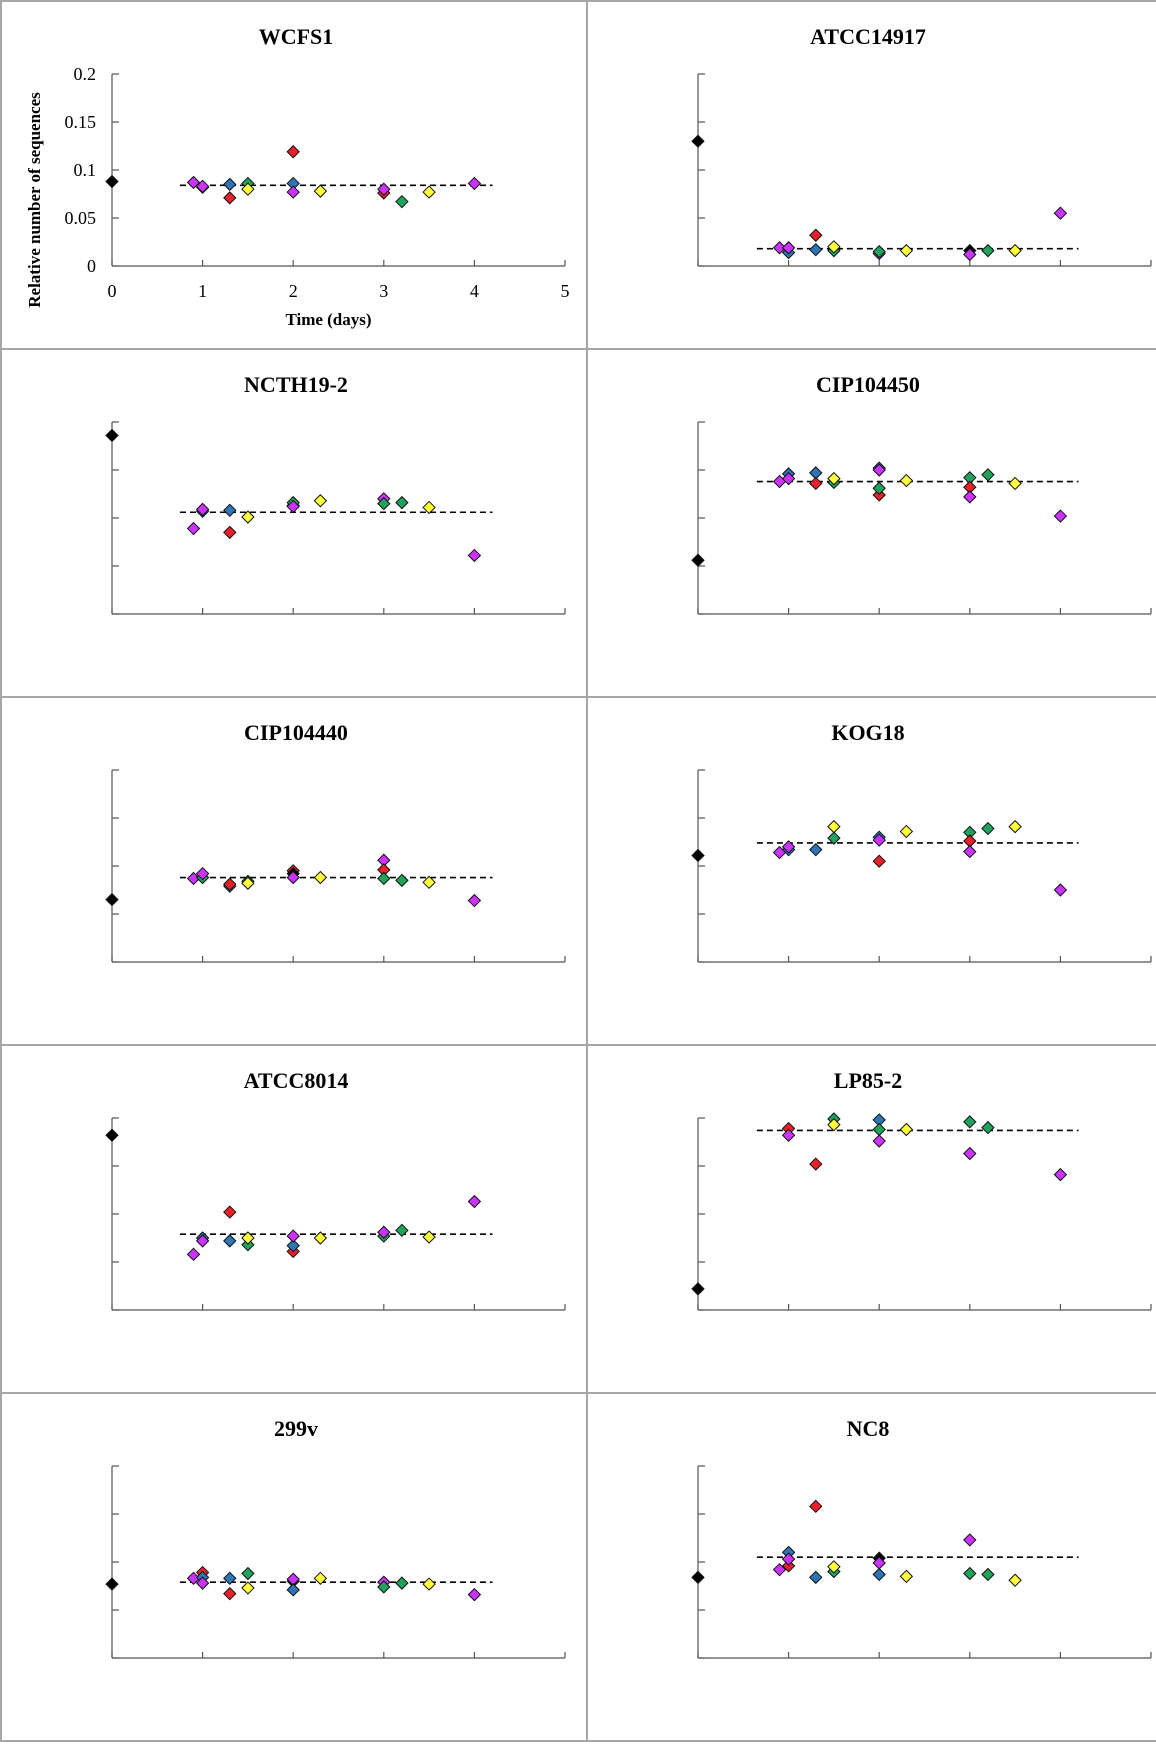  What do you see at coordinates (81, 122) in the screenshot?
I see `y-tick-label: 0.15` at bounding box center [81, 122].